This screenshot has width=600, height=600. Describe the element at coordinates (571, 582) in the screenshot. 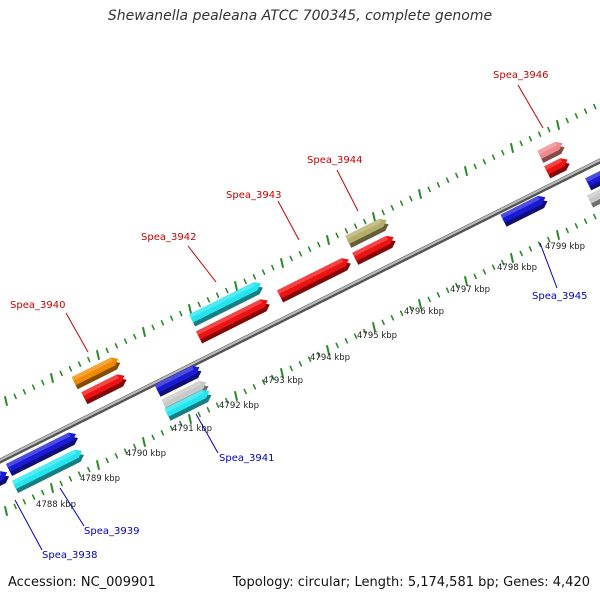

I see `genes-value: 4,420` at that location.